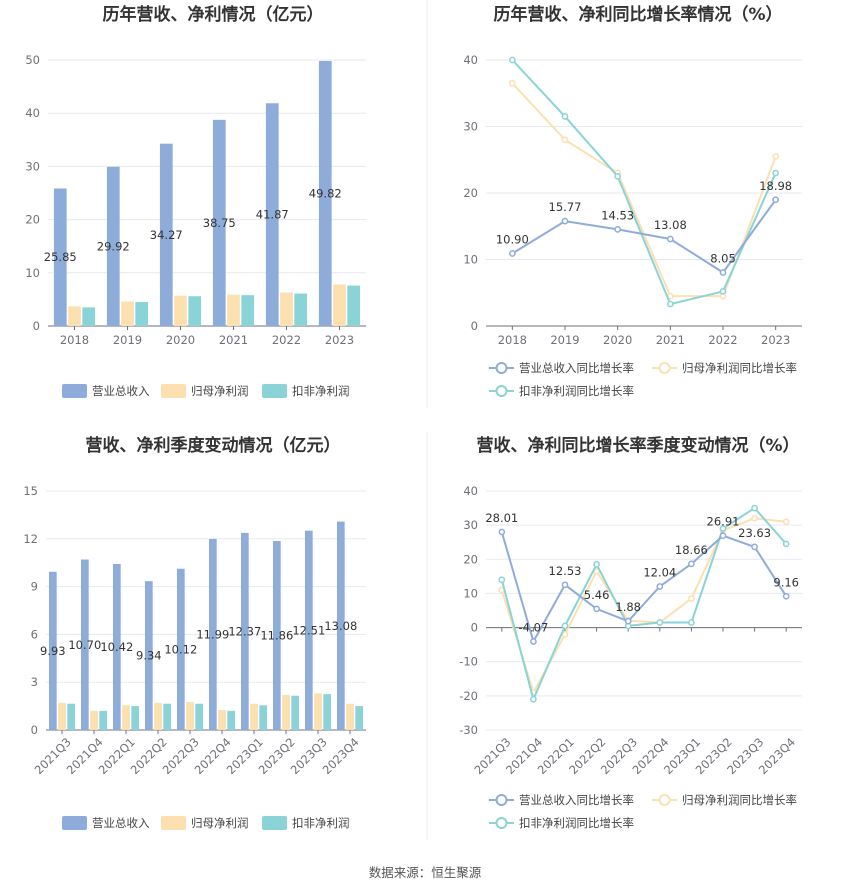  Describe the element at coordinates (691, 550) in the screenshot. I see `line-data-label: 18.66` at that location.